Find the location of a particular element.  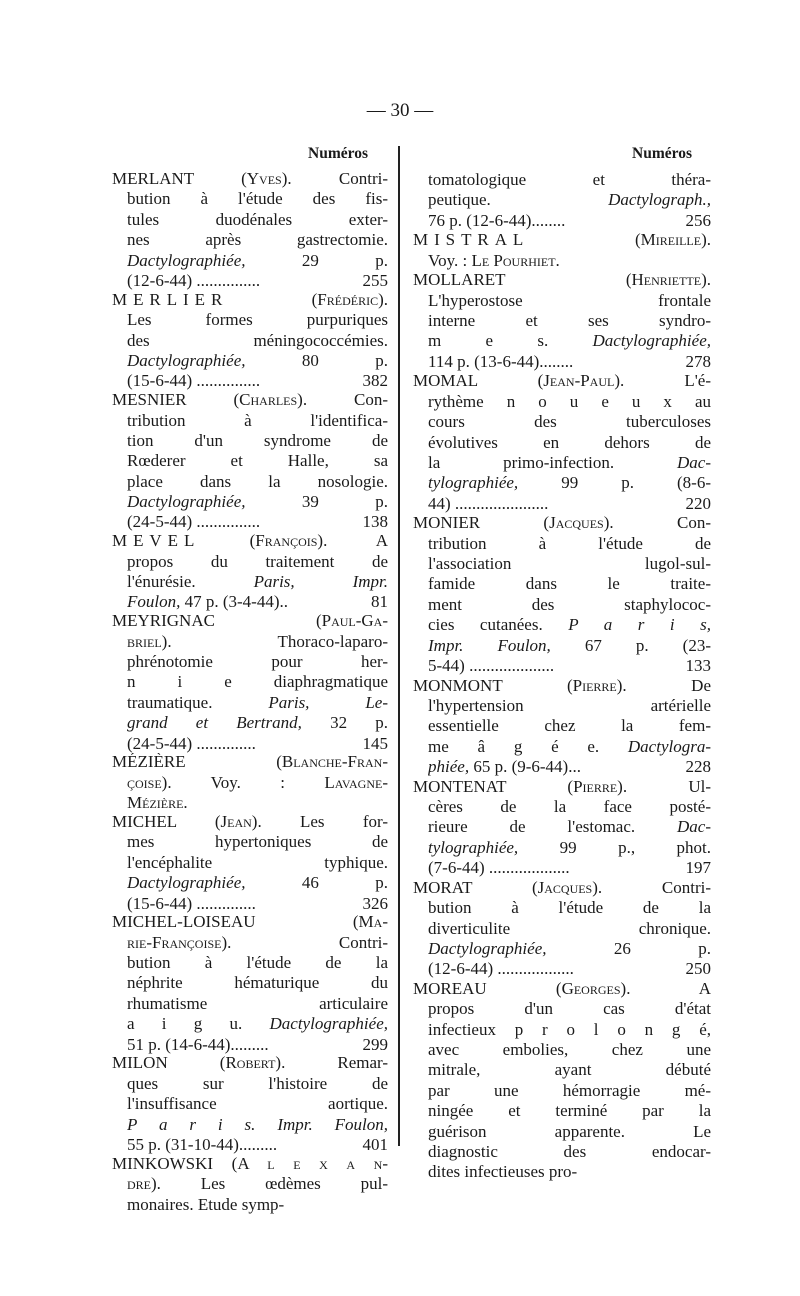

line-text: m e s. Dactylographiée, is located at coordinates (569, 341).